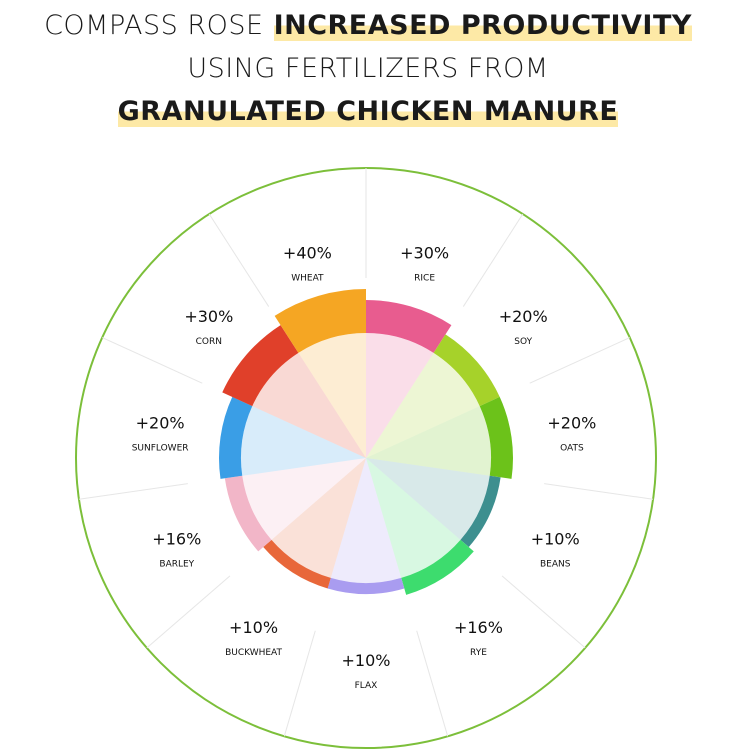 Image resolution: width=736 pixels, height=756 pixels. What do you see at coordinates (478, 653) in the screenshot?
I see `category-label: RYE` at bounding box center [478, 653].